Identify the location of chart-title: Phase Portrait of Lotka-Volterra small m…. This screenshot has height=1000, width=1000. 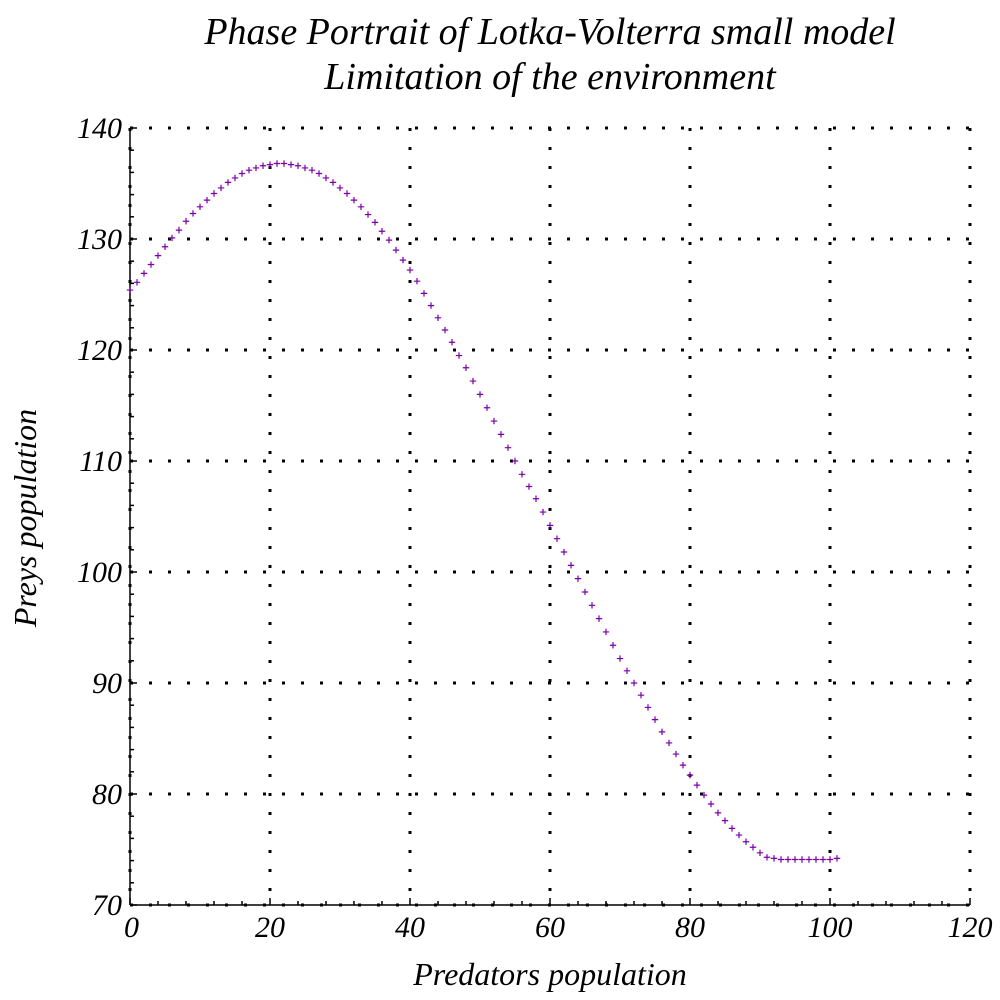
(549, 32).